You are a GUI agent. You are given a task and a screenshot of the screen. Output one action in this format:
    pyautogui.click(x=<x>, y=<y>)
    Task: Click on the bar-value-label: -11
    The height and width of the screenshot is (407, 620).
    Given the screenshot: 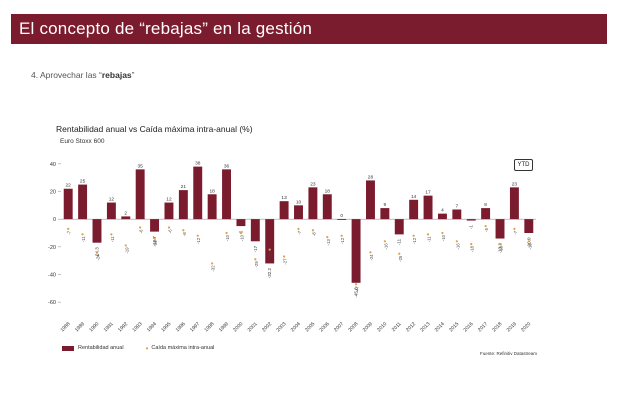 What is the action you would take?
    pyautogui.click(x=399, y=241)
    